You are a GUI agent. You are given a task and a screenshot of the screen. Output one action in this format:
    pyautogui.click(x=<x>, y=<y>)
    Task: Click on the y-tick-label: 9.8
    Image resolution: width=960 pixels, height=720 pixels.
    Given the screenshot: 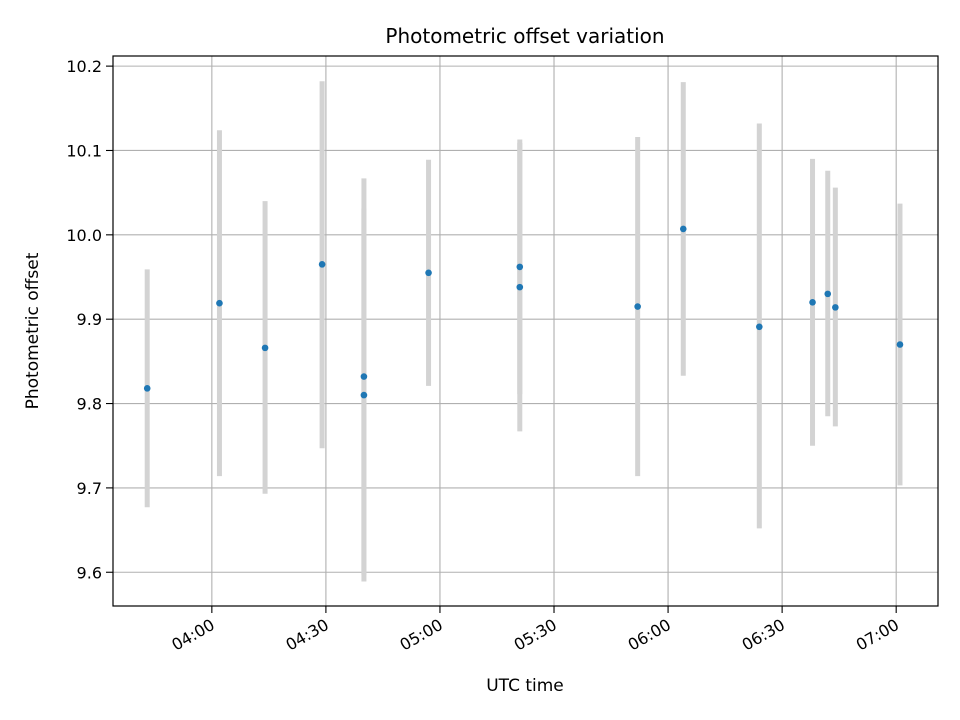 What is the action you would take?
    pyautogui.click(x=89, y=404)
    